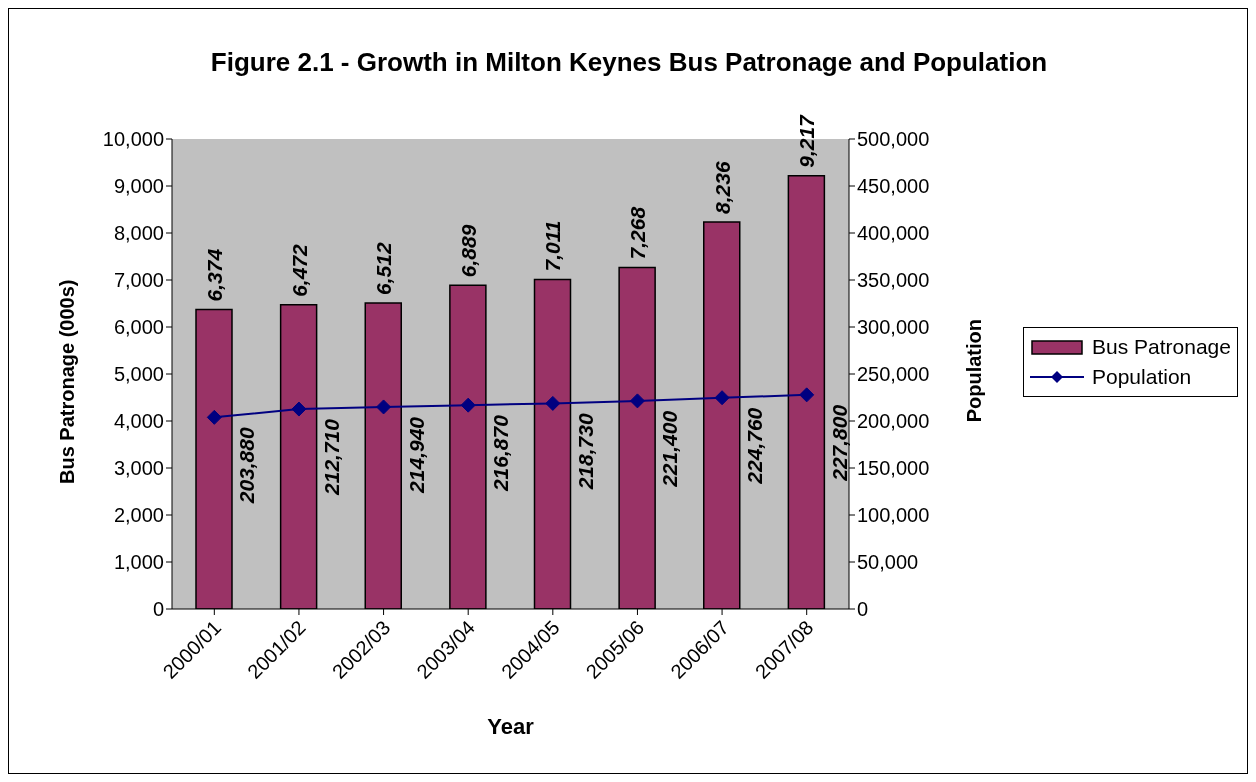 The width and height of the screenshot is (1256, 782). I want to click on legend-label: Bus Patronage, so click(1161, 347).